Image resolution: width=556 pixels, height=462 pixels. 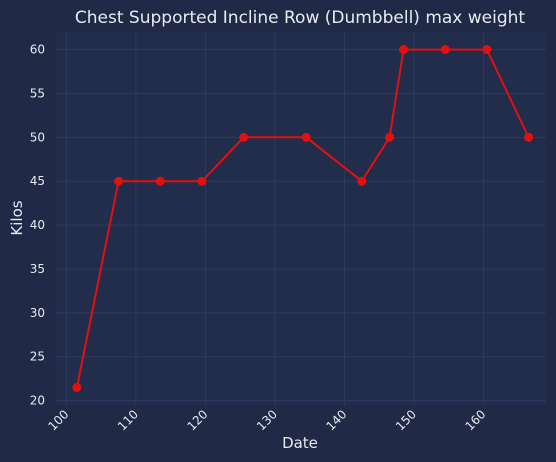 What do you see at coordinates (37, 137) in the screenshot?
I see `y-tick-label: 50` at bounding box center [37, 137].